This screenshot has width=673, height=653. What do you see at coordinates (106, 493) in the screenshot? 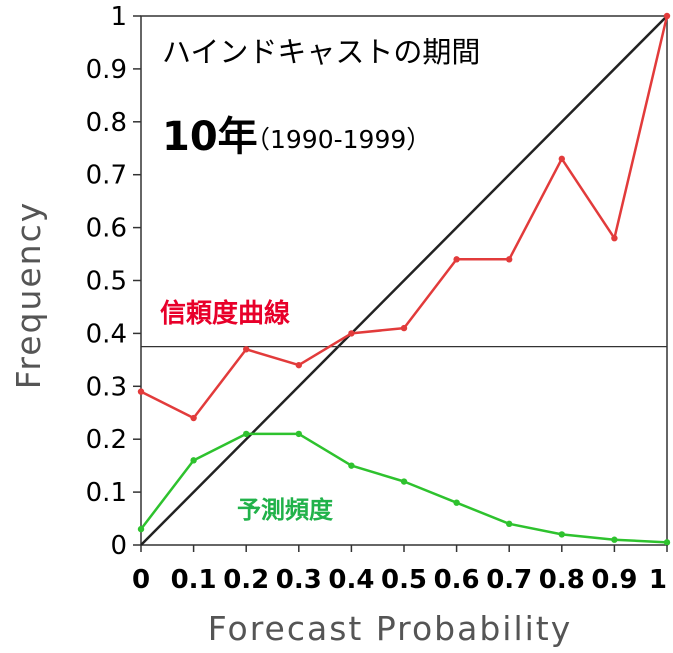
I see `y-tick-label: 0.1` at bounding box center [106, 493].